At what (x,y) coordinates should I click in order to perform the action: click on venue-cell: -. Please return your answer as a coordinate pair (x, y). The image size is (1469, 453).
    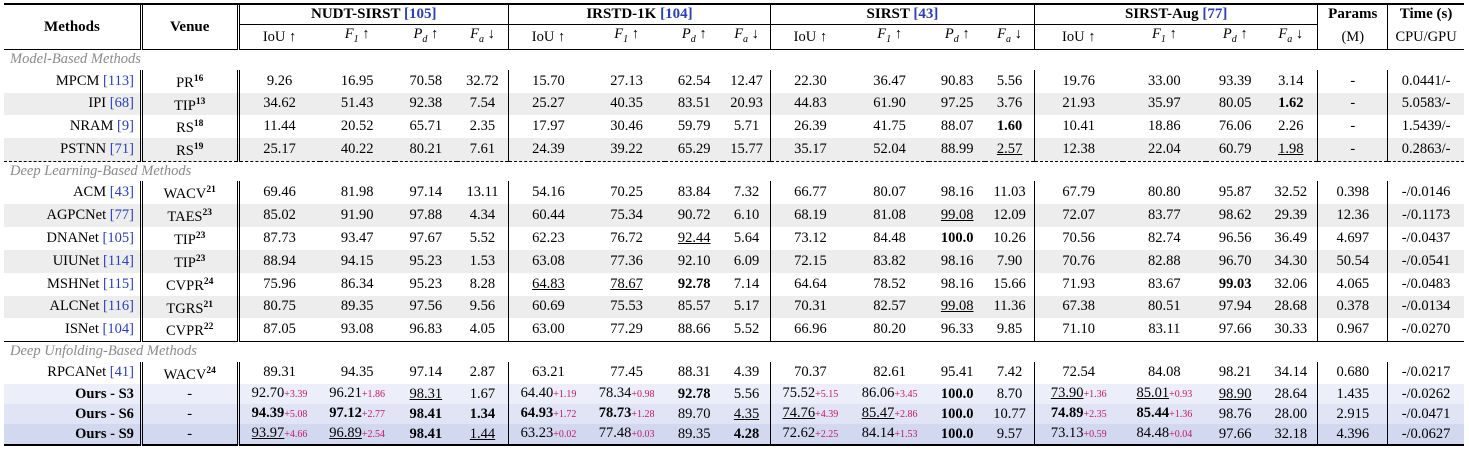
    Looking at the image, I should click on (190, 414).